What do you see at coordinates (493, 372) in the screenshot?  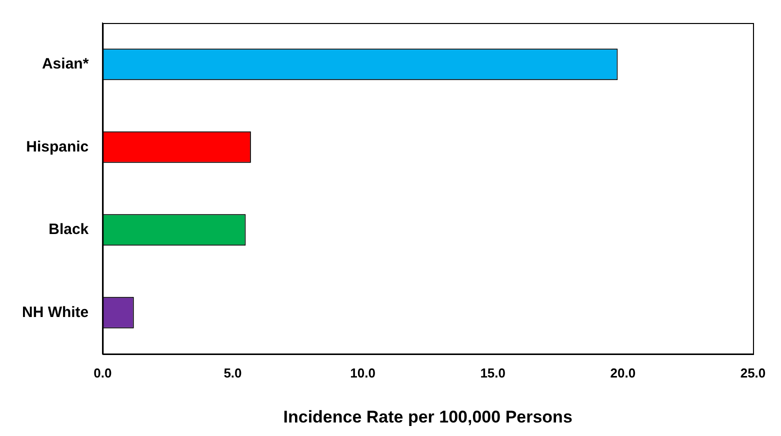 I see `x-tick-label: 15.0` at bounding box center [493, 372].